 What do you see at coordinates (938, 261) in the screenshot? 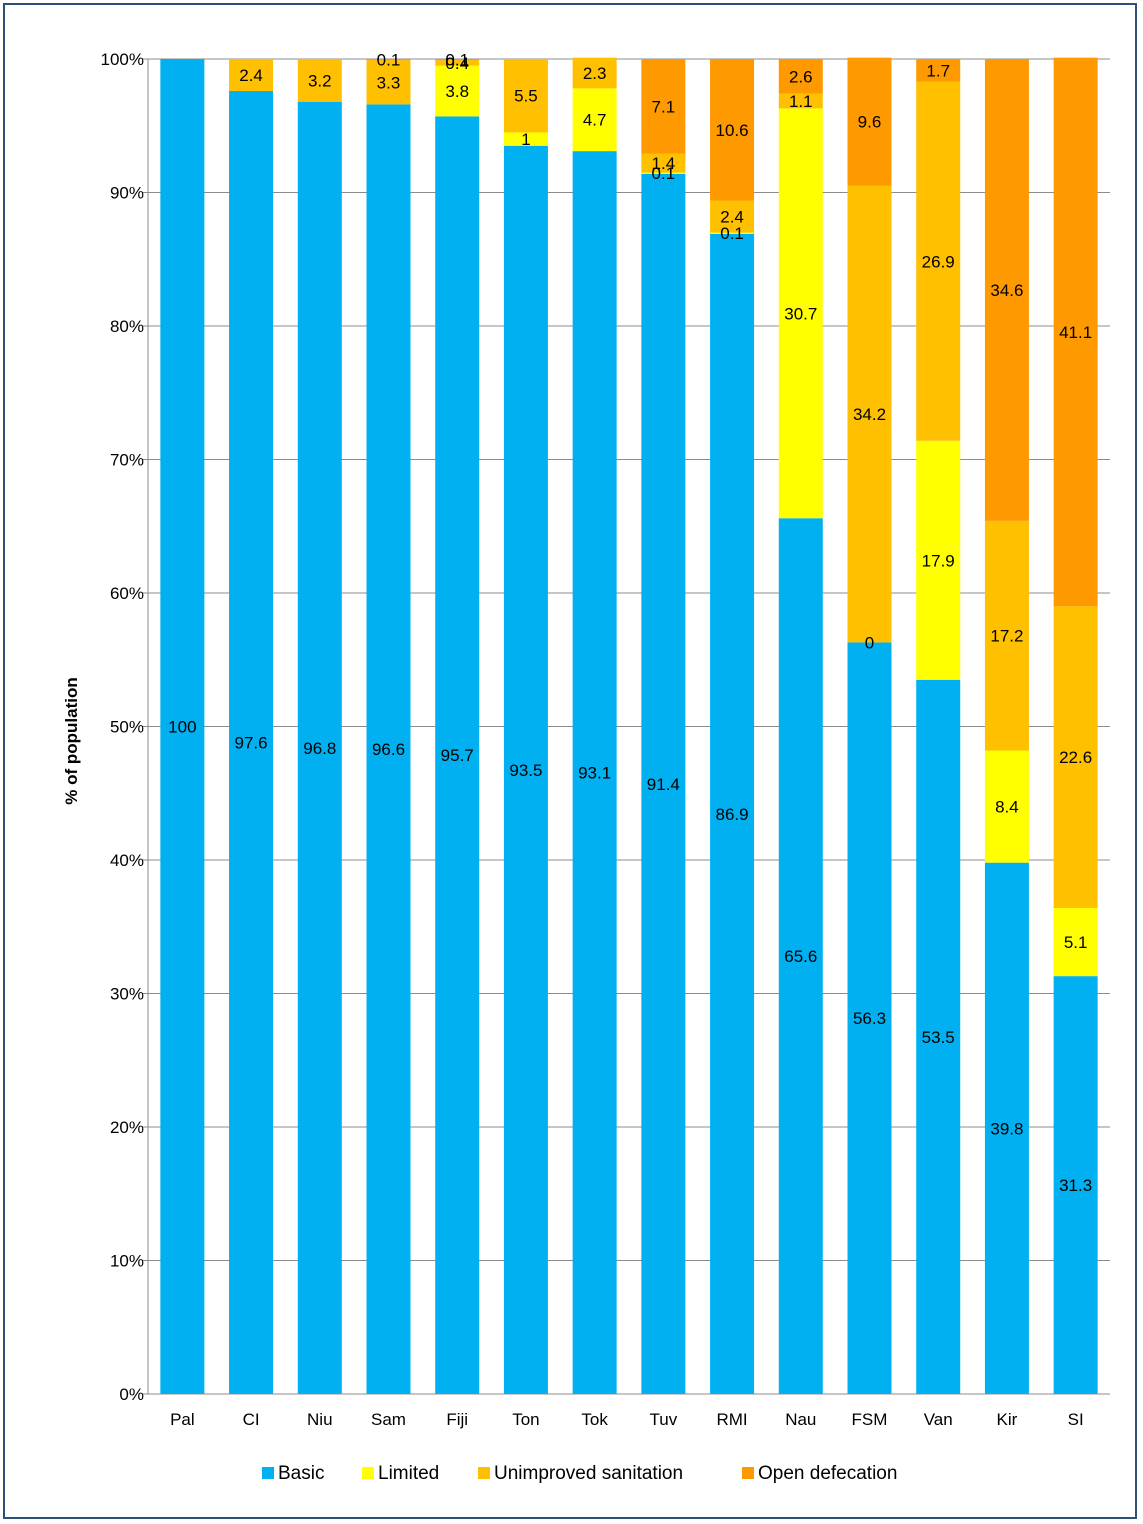
I see `data-label: 26.9` at bounding box center [938, 261].